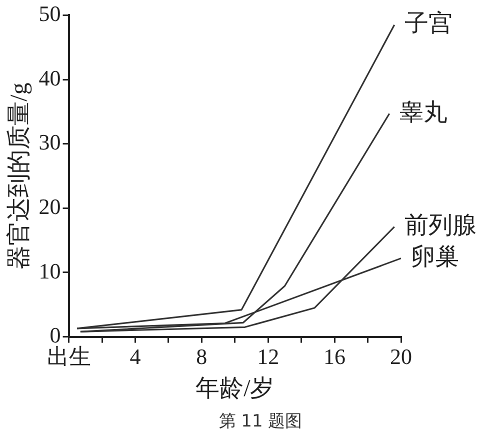 Image resolution: width=501 pixels, height=436 pixels. Describe the element at coordinates (49, 13) in the screenshot. I see `y-tick-label: 50` at that location.